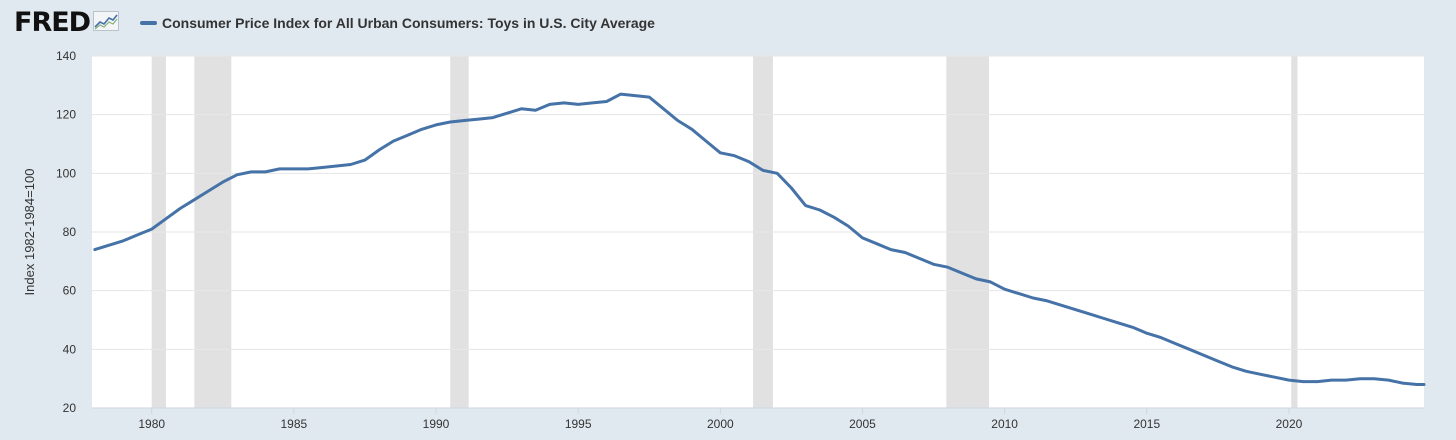 The height and width of the screenshot is (440, 1456). What do you see at coordinates (294, 424) in the screenshot?
I see `x-tick-label: 1985` at bounding box center [294, 424].